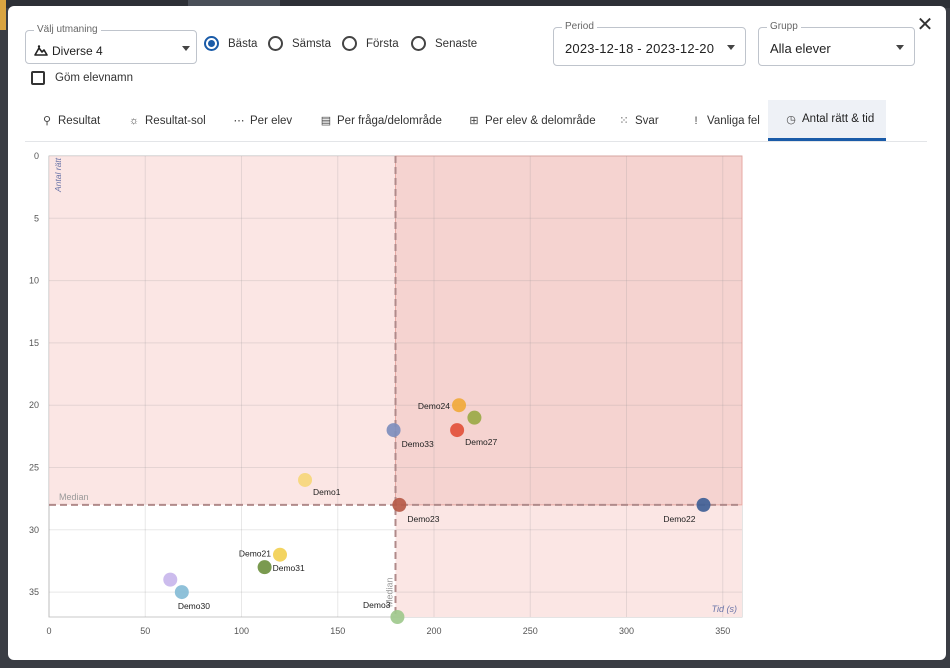  I want to click on tab-per-fraga-delomrade: ▤ Per fråga/delområde, so click(381, 120).